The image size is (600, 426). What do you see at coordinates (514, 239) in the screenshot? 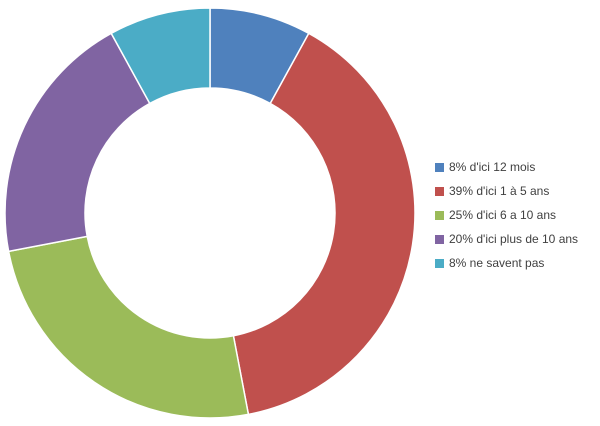
I see `legend-label: 20% d'ici plus de 10 ans` at bounding box center [514, 239].